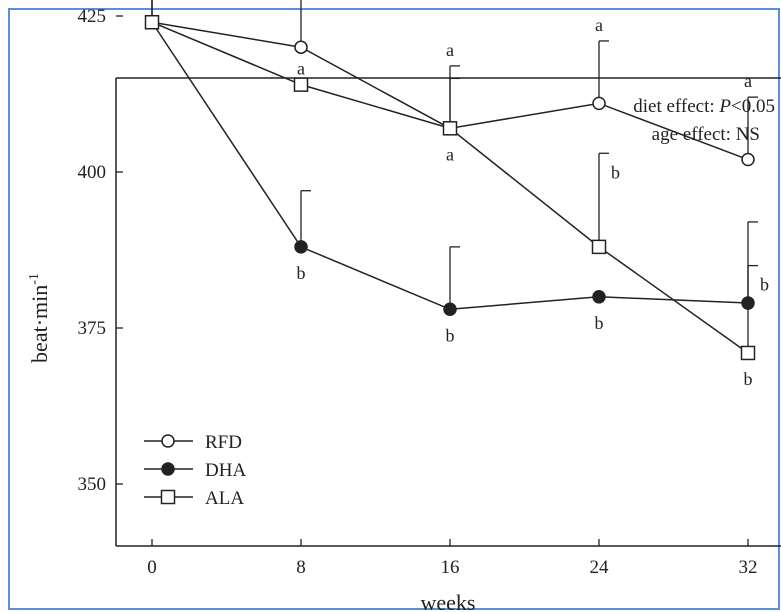 Image resolution: width=781 pixels, height=612 pixels. What do you see at coordinates (450, 567) in the screenshot?
I see `x-tick-label: 16` at bounding box center [450, 567].